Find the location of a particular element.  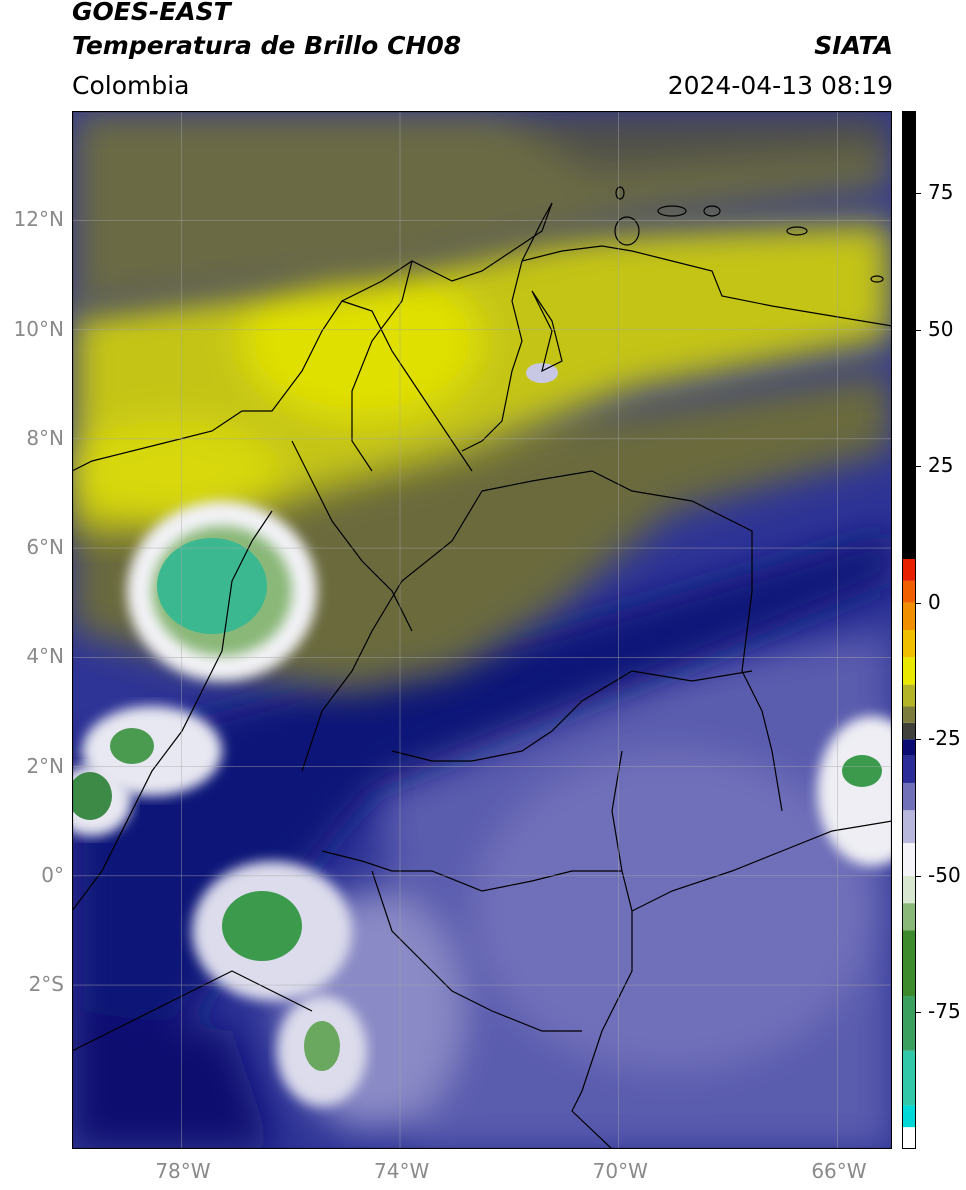

temperature-colorbar is located at coordinates (909, 630).